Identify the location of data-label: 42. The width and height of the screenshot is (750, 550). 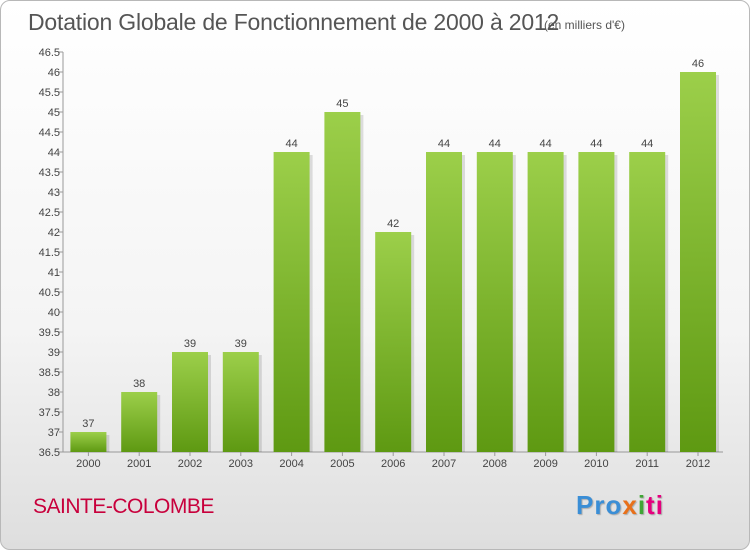
(393, 224).